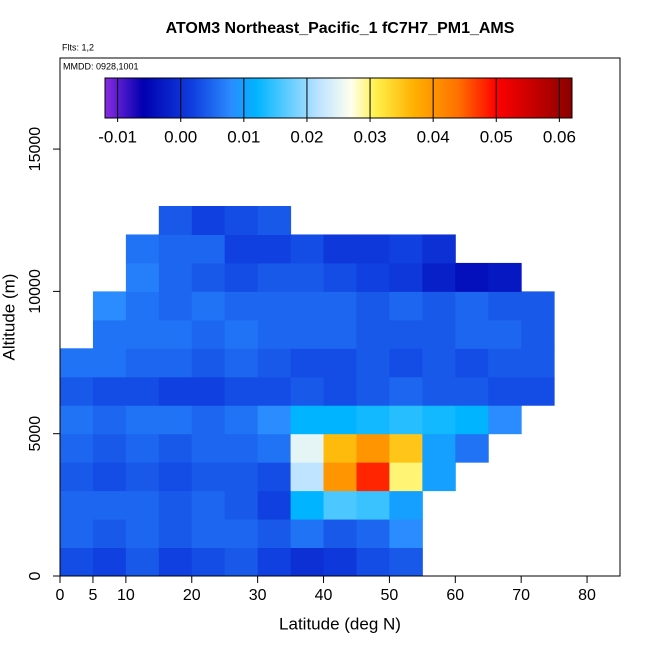  Describe the element at coordinates (35, 434) in the screenshot. I see `y-tick-label: 5000` at that location.